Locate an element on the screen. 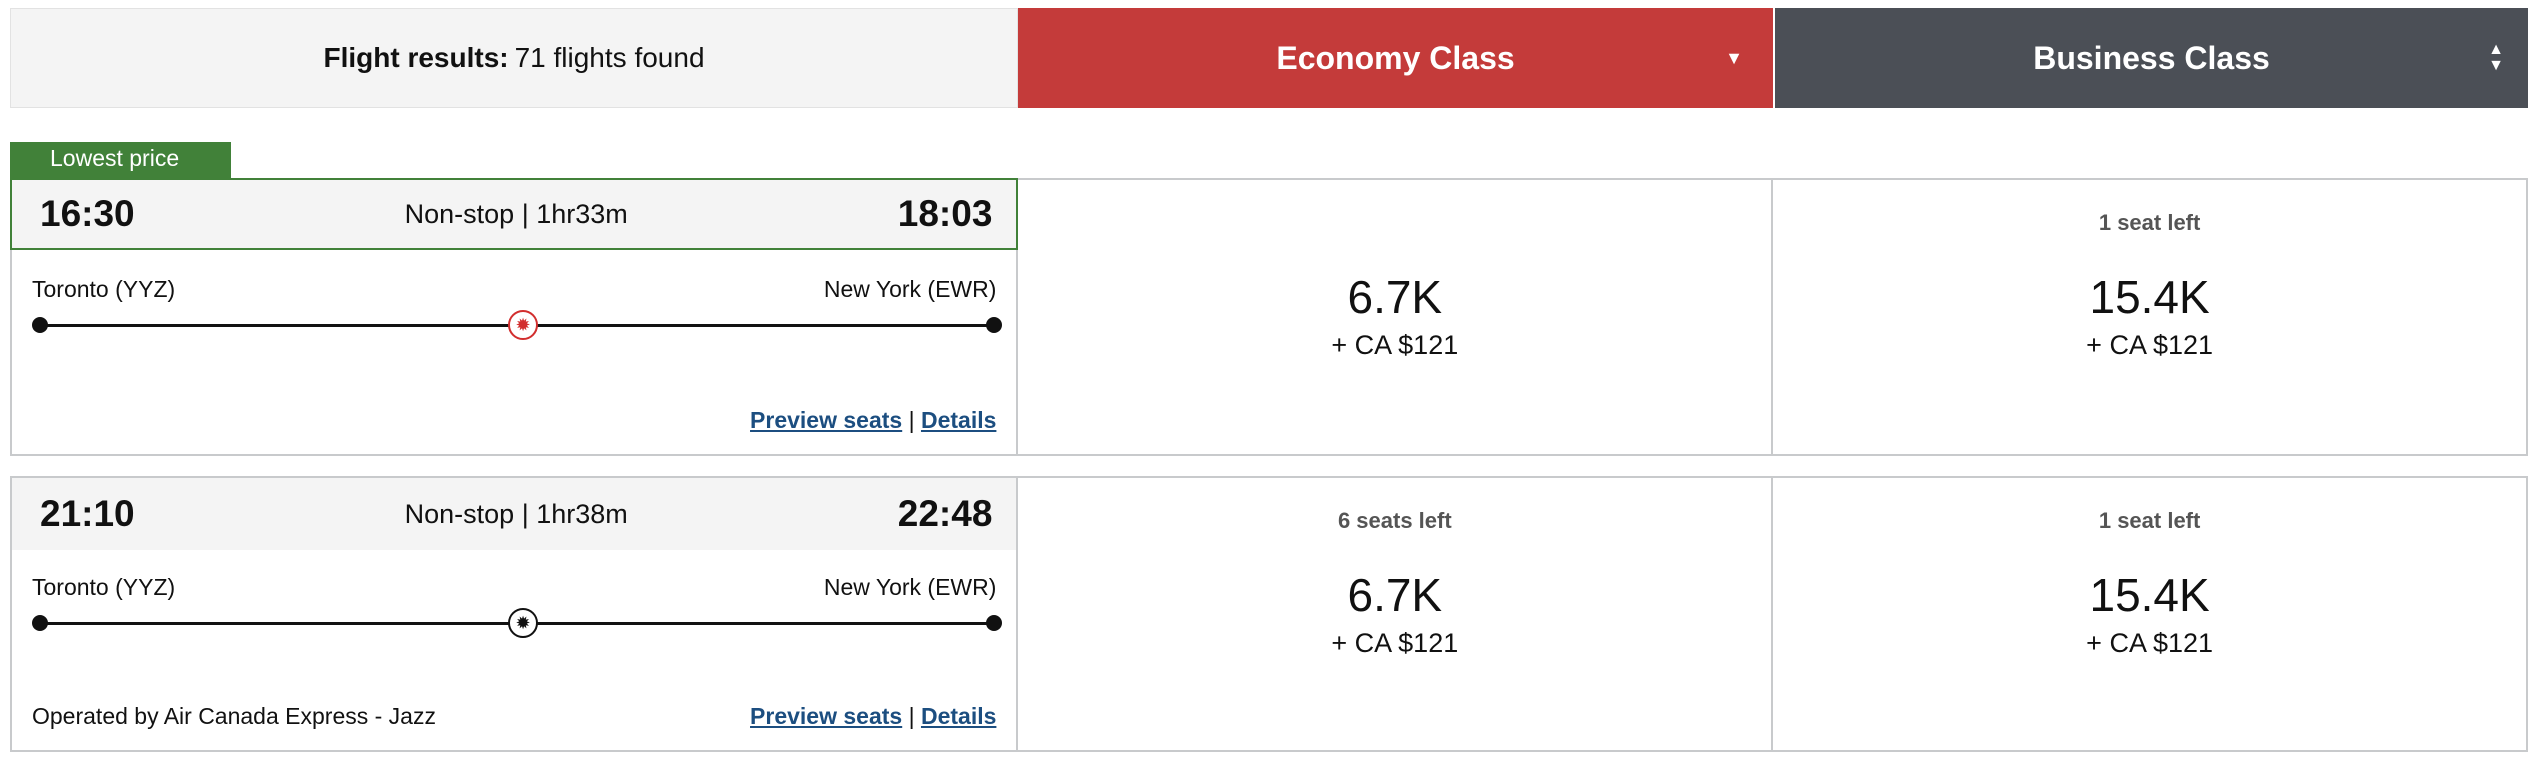 The image size is (2540, 760). sort-icon: ▲ ▼ is located at coordinates (2496, 57).